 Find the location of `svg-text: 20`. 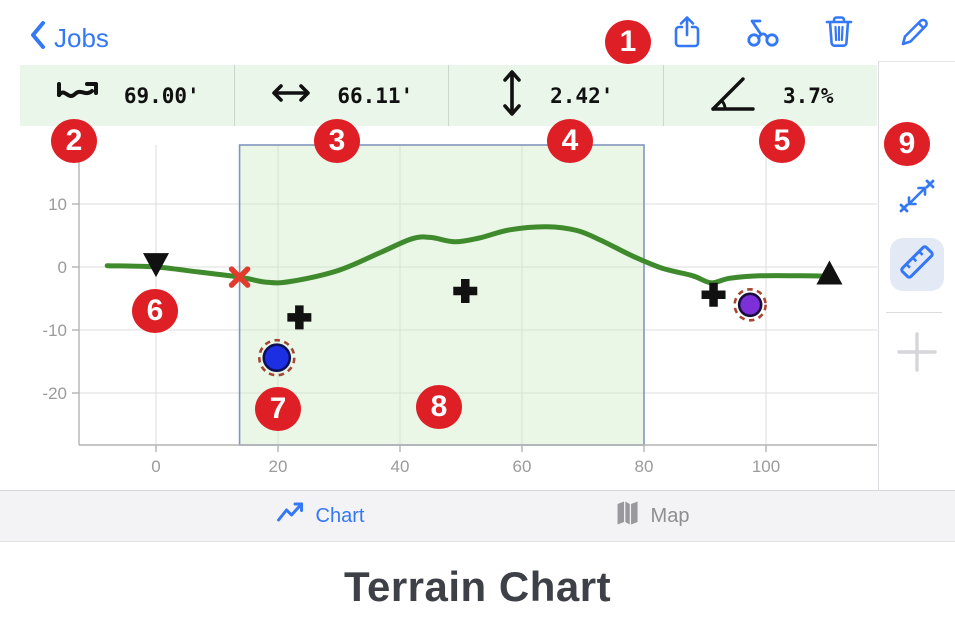

svg-text: 20 is located at coordinates (278, 466).